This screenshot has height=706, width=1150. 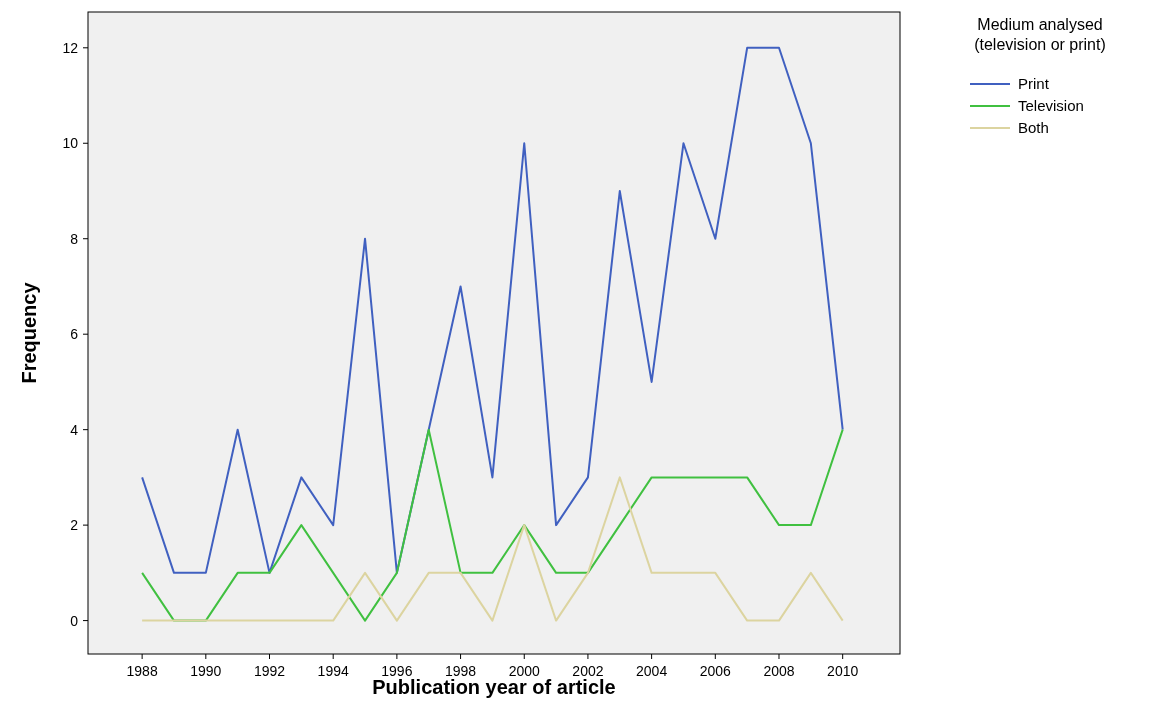 What do you see at coordinates (652, 671) in the screenshot?
I see `x-tick-label: 2004` at bounding box center [652, 671].